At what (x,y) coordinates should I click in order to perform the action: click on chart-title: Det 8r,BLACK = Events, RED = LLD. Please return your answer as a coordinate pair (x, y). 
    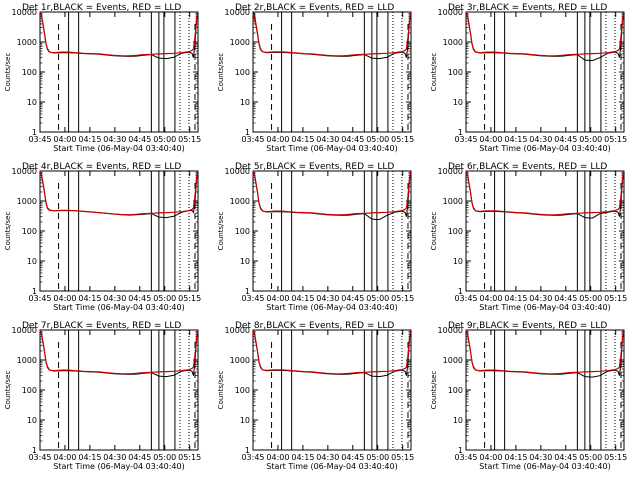
    Looking at the image, I should click on (314, 326).